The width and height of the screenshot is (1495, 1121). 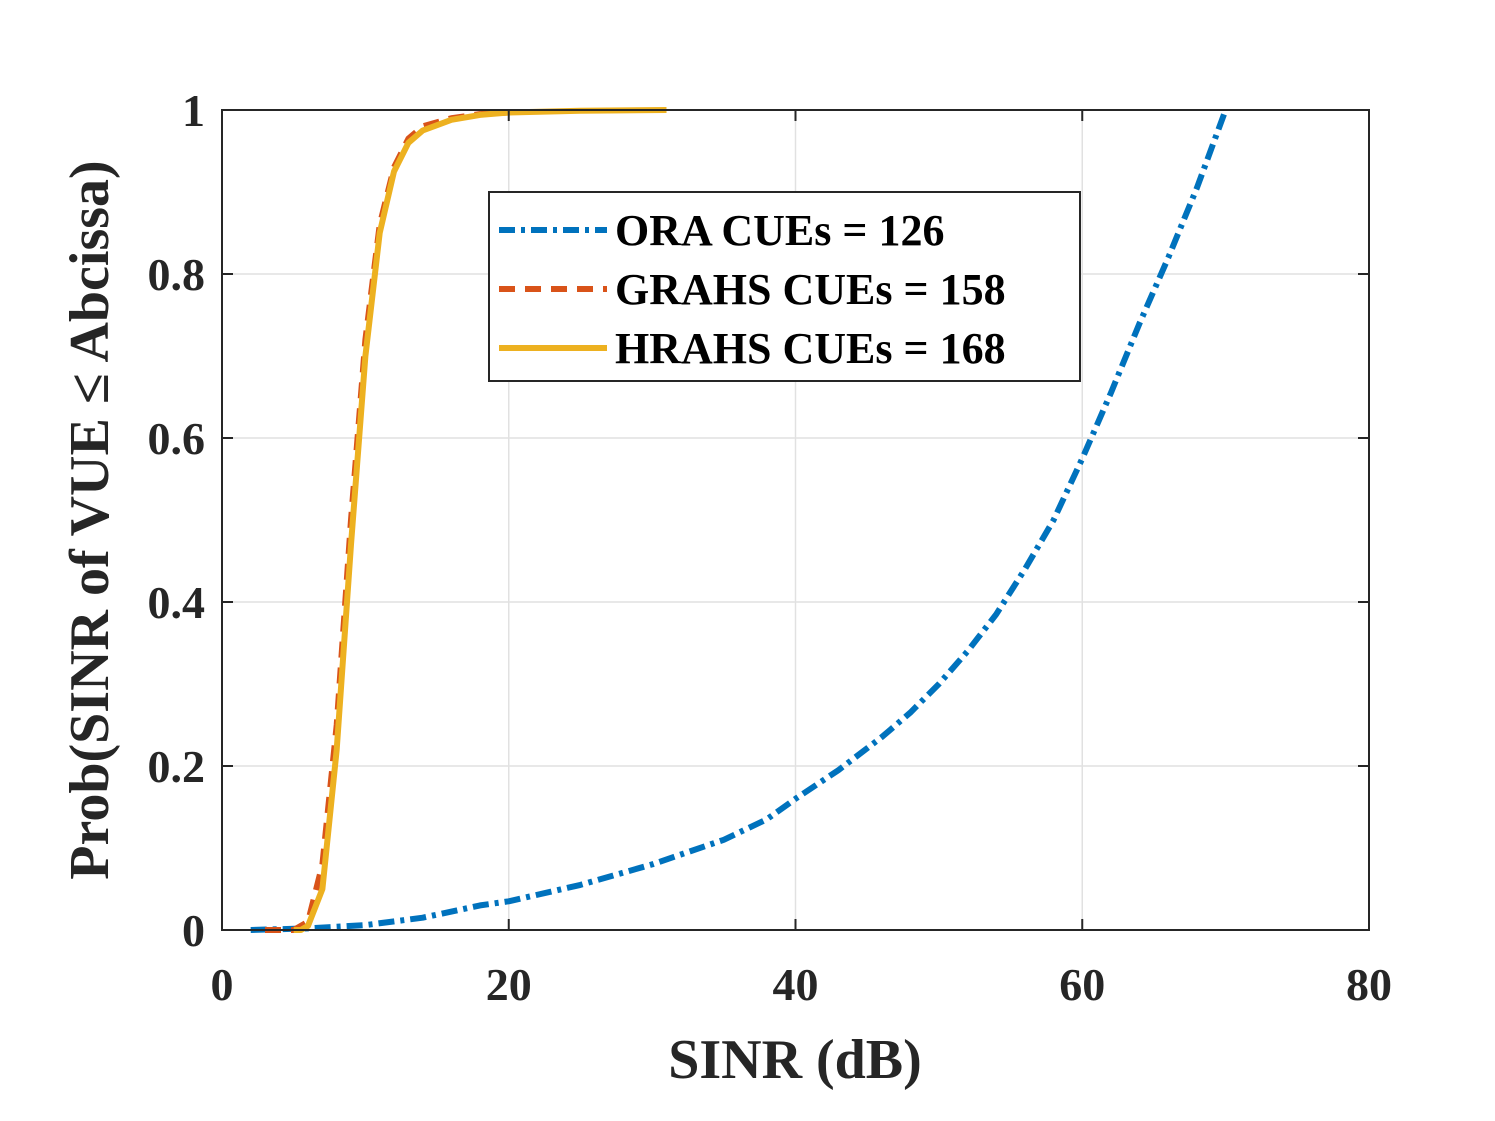 What do you see at coordinates (177, 274) in the screenshot?
I see `y-tick-label: 0.8` at bounding box center [177, 274].